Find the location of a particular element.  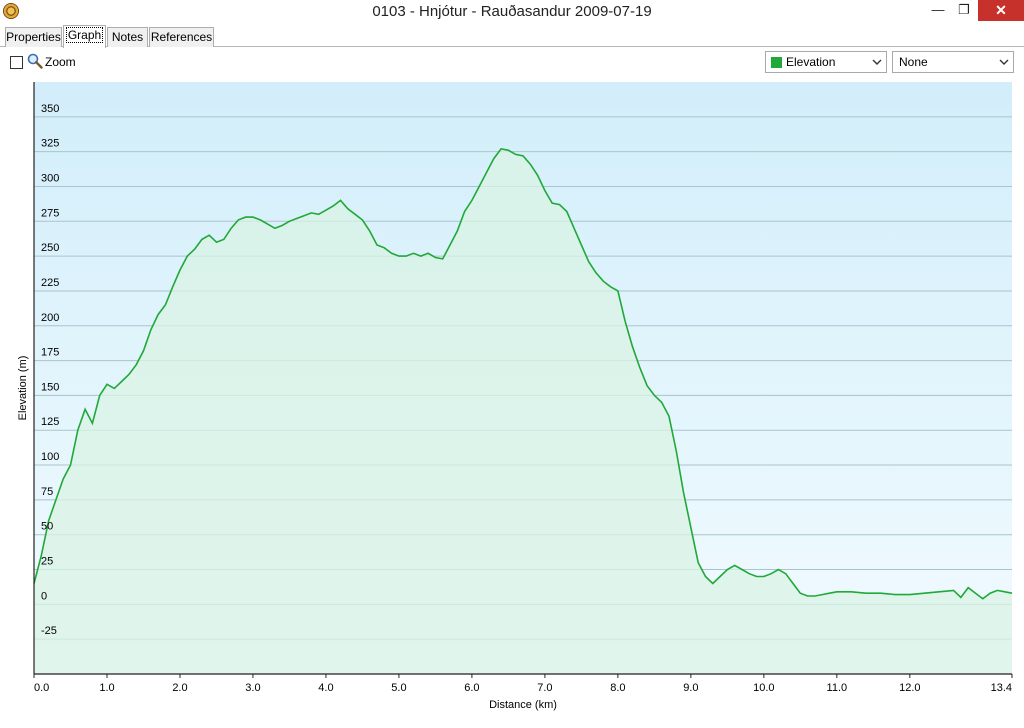

y-tick-label: 175 is located at coordinates (50, 353).